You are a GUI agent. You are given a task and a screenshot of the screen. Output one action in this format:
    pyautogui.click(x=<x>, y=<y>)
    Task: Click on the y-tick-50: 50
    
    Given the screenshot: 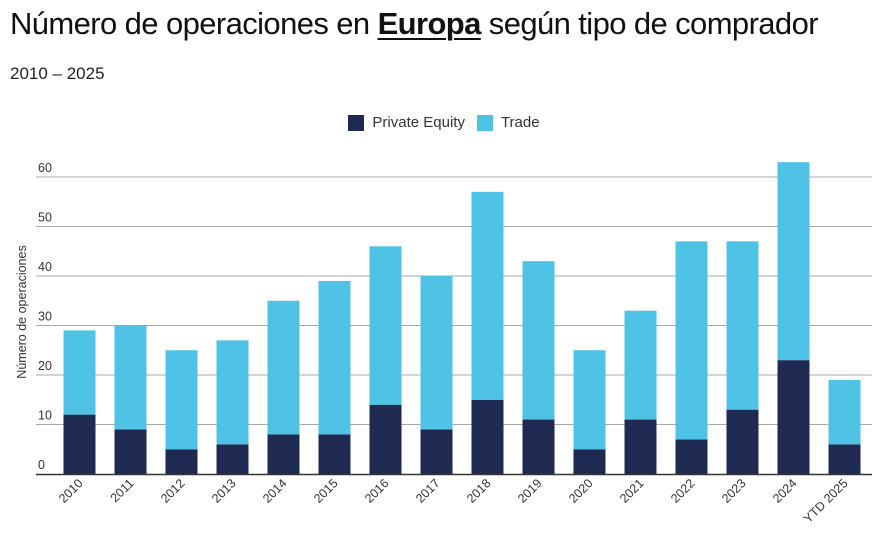 What is the action you would take?
    pyautogui.click(x=45, y=218)
    